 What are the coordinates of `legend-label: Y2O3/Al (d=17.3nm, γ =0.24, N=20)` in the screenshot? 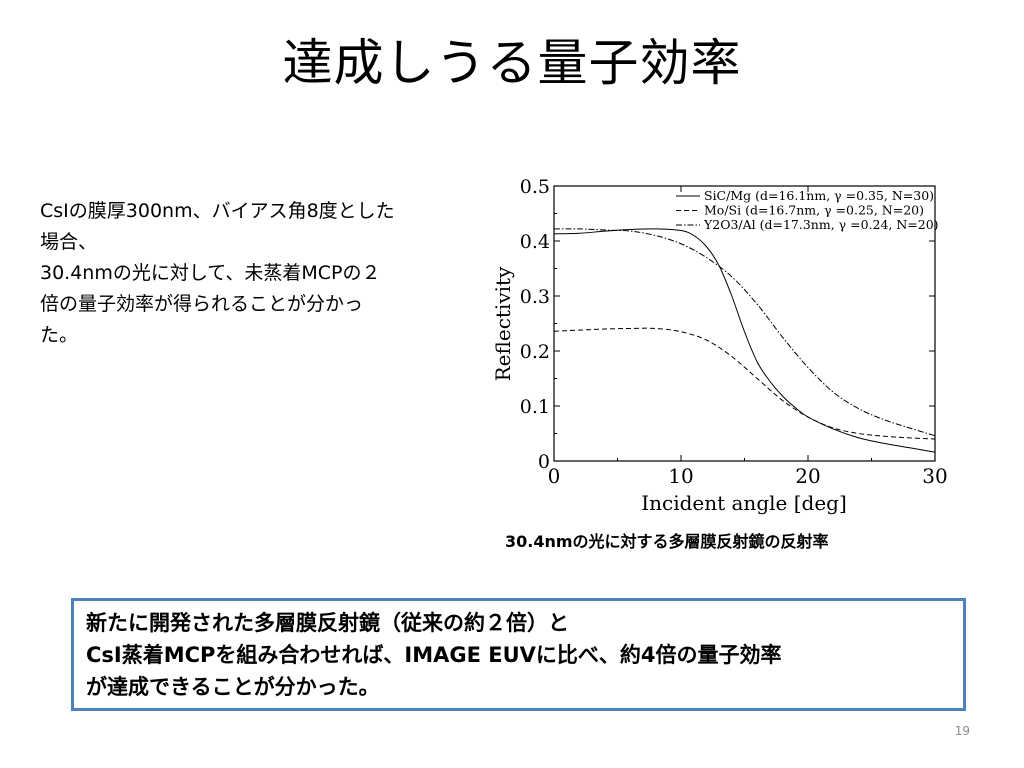 It's located at (821, 224).